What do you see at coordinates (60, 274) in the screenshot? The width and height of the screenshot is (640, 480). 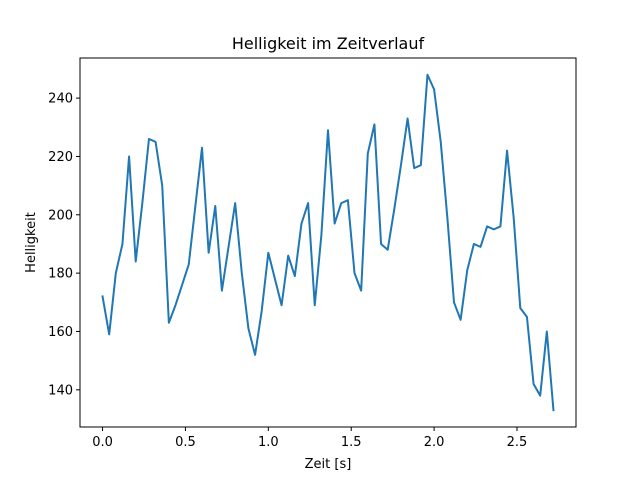 I see `y-tick-label: 180` at bounding box center [60, 274].